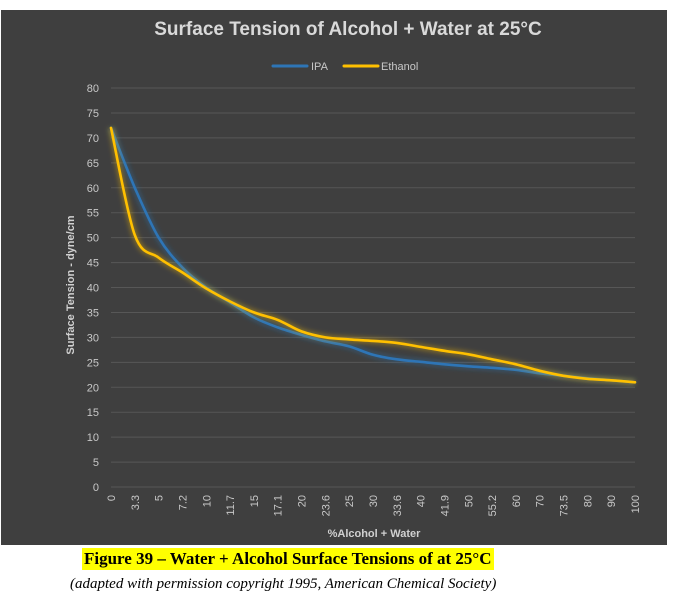 Image resolution: width=689 pixels, height=603 pixels. I want to click on y-axis-ticks: 0 5 10 15 20 25 30 35 40 45 50 55 60 65 70 75 80, so click(93, 288).